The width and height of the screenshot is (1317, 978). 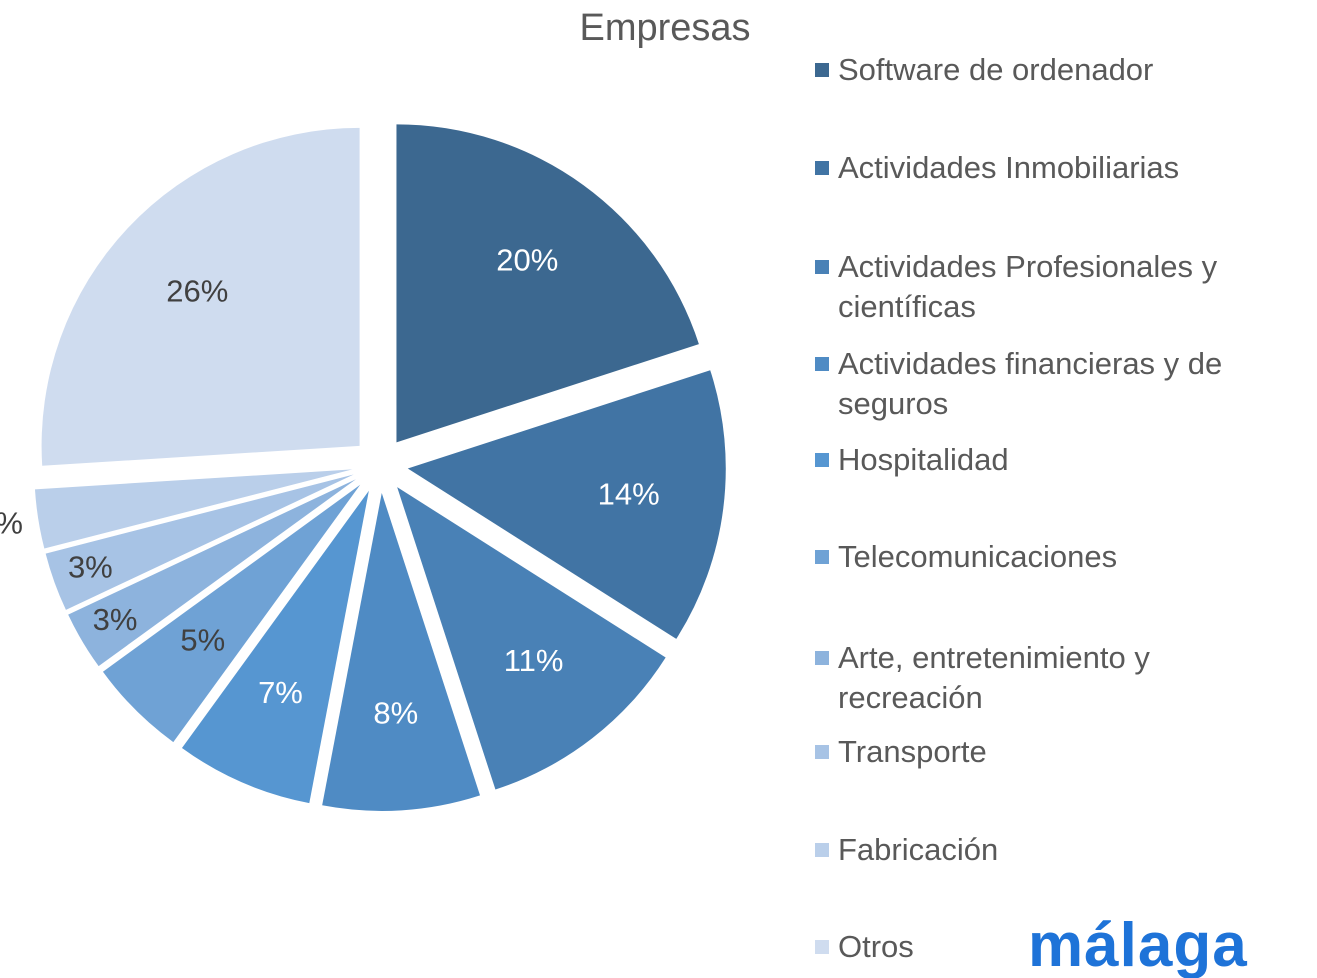 What do you see at coordinates (994, 677) in the screenshot?
I see `legend-label: Arte, entretenimiento y recreación` at bounding box center [994, 677].